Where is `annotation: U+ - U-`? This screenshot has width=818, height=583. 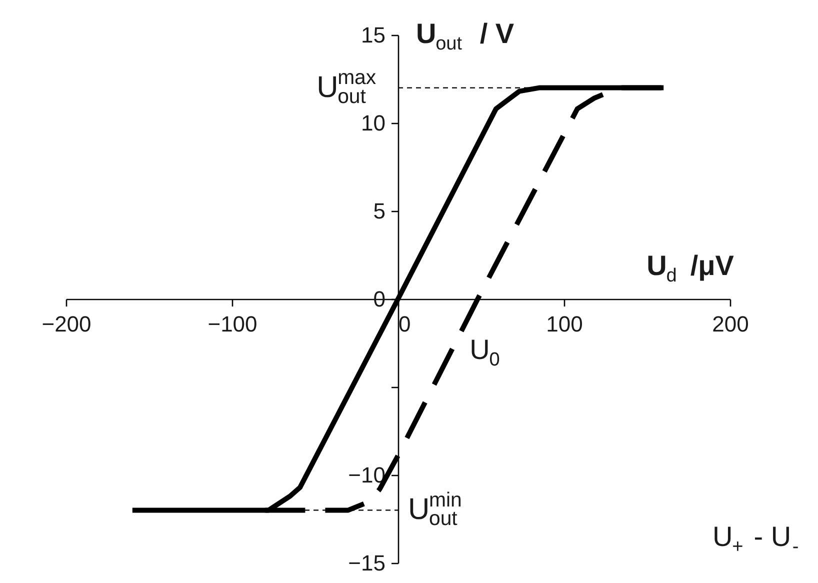 annotation: U+ - U- is located at coordinates (755, 539).